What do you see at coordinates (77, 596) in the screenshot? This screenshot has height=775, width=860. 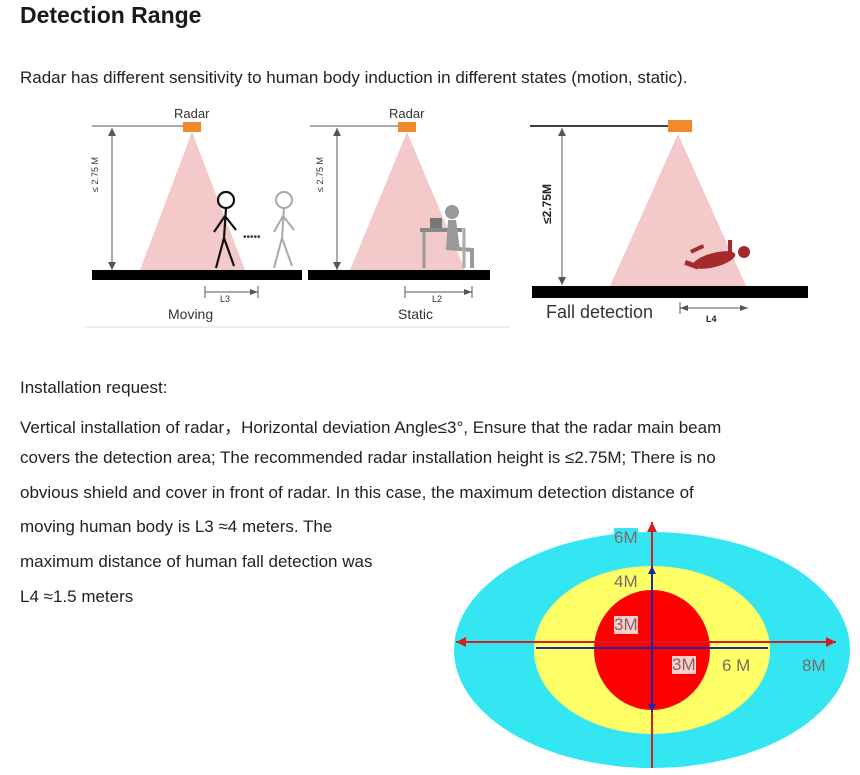 I see `installation-line-6: L4 ≈1.5 meters` at bounding box center [77, 596].